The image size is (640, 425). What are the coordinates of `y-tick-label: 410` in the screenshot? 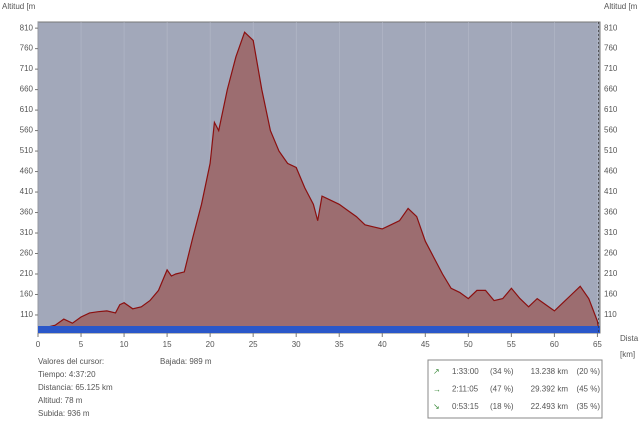 It's located at (27, 191).